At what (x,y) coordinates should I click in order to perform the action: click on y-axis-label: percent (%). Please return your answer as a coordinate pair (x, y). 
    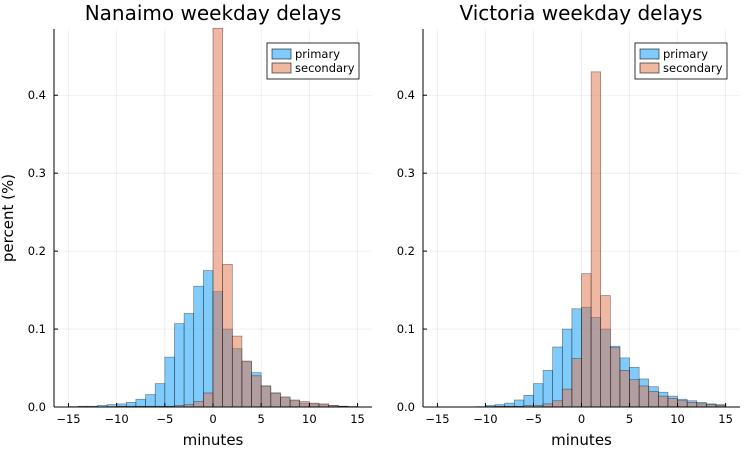
    Looking at the image, I should click on (8, 218).